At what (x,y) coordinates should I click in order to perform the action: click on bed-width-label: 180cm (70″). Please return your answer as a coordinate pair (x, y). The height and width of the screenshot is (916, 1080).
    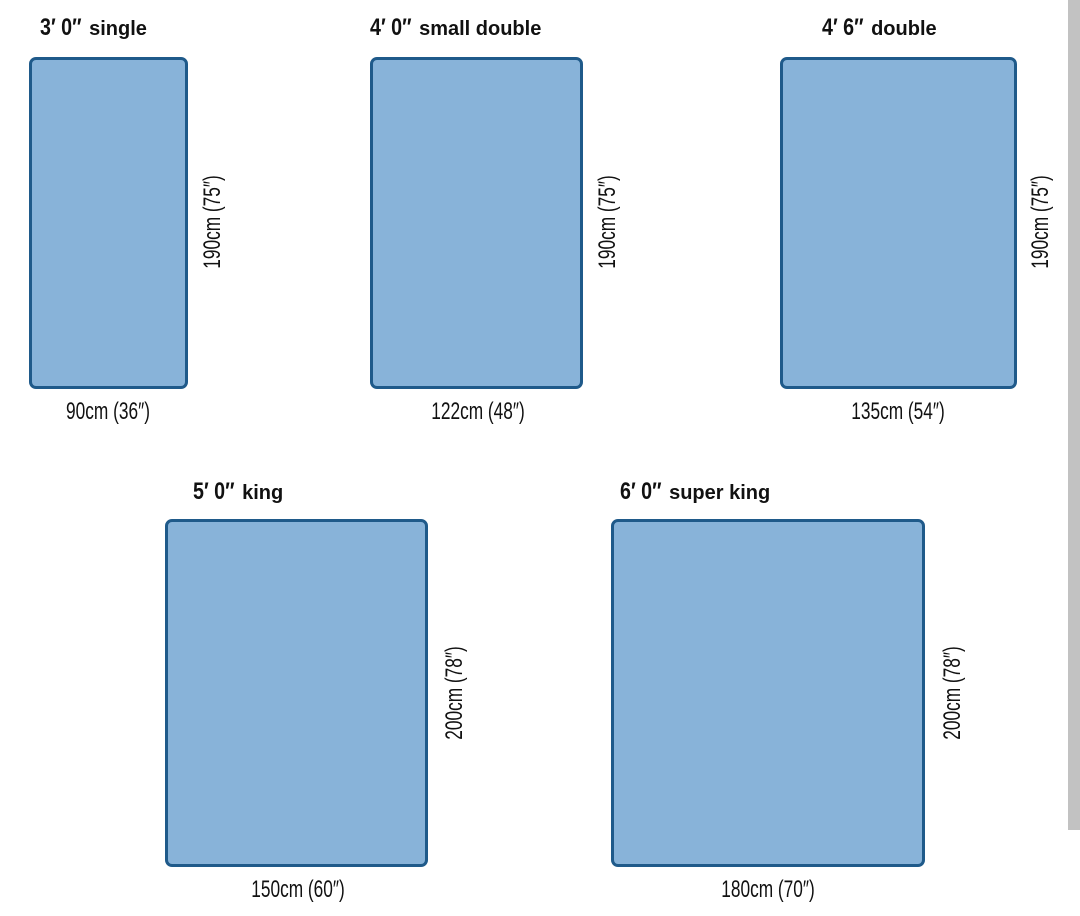
    Looking at the image, I should click on (768, 889).